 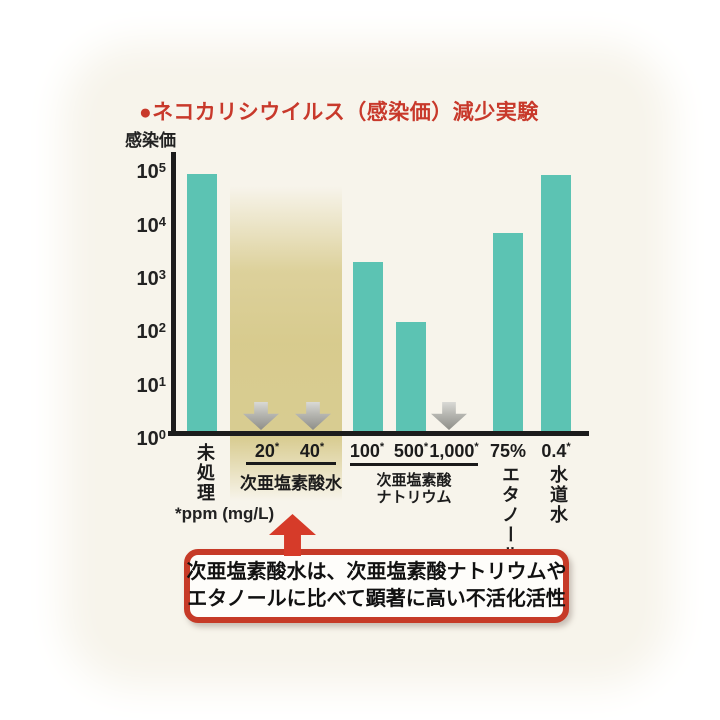 I want to click on dose-label-100: 100*, so click(x=367, y=451).